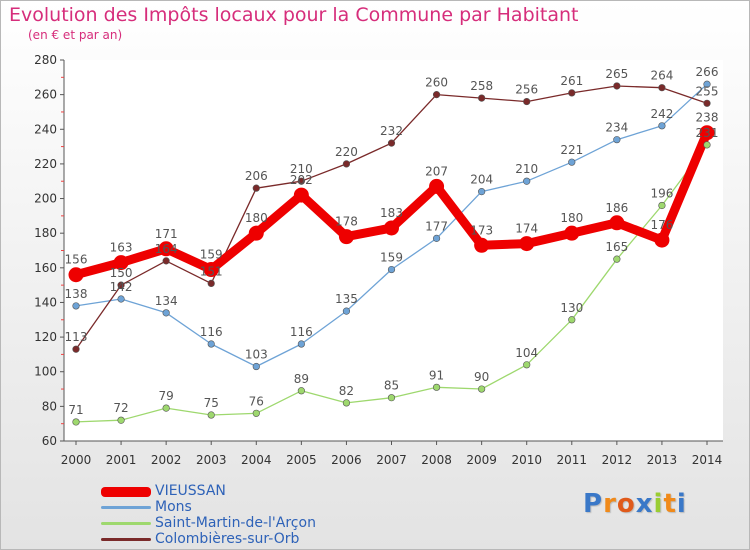  Describe the element at coordinates (211, 403) in the screenshot. I see `data-label: 75` at that location.